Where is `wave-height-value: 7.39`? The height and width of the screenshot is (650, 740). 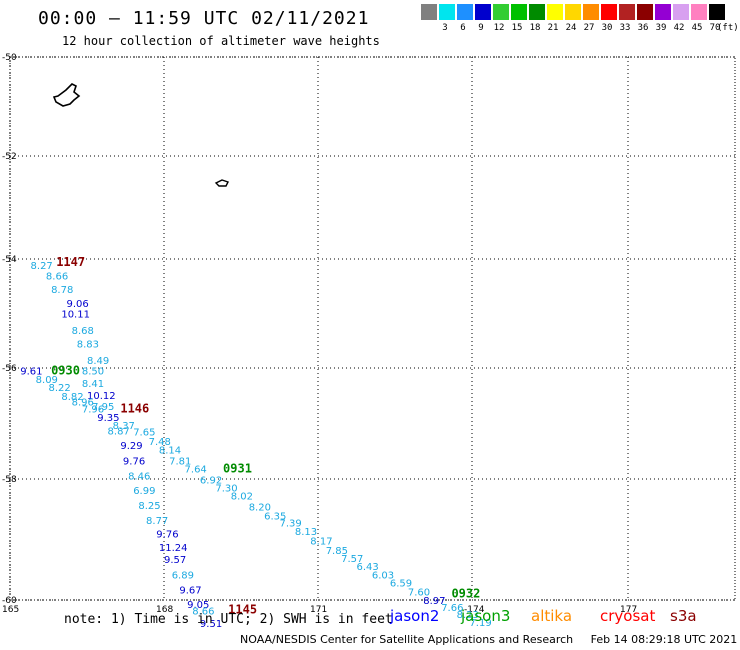
wave-height-value: 7.39 is located at coordinates (291, 524).